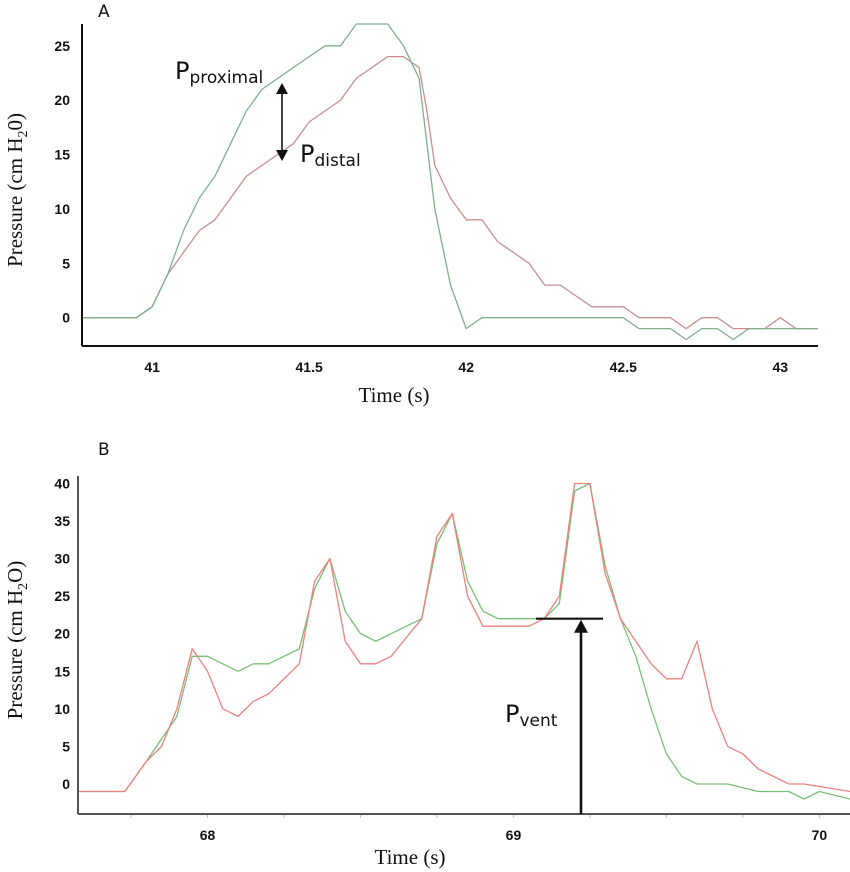 The width and height of the screenshot is (850, 872). I want to click on panel-a-x-axis-title: Time (s), so click(394, 395).